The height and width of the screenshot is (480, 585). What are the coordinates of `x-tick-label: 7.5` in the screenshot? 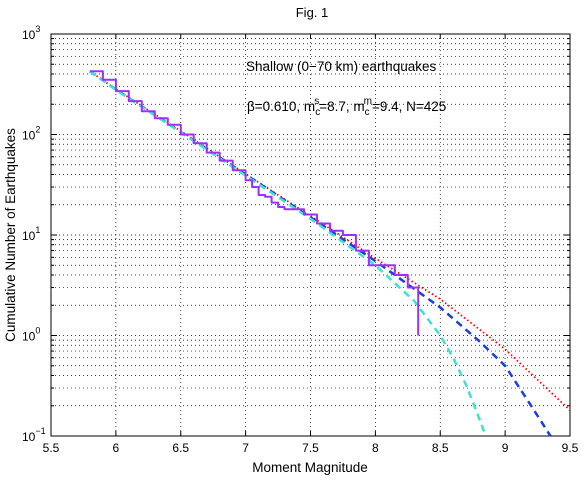 It's located at (310, 448).